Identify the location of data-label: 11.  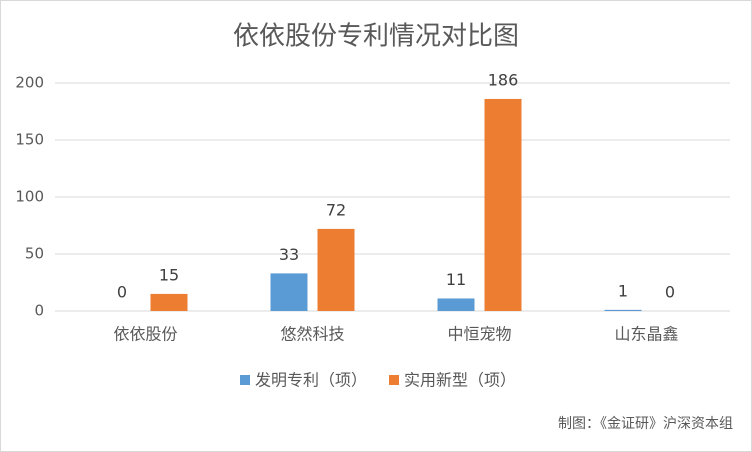
(456, 279).